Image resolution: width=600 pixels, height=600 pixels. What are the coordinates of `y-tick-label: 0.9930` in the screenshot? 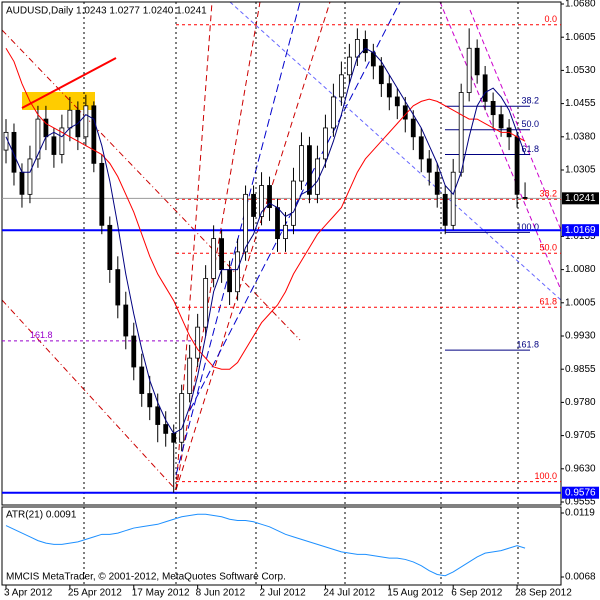 It's located at (580, 336).